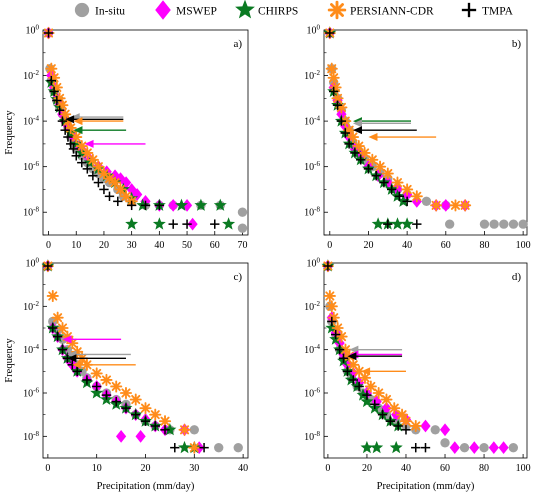 The height and width of the screenshot is (504, 550). What do you see at coordinates (82, 10) in the screenshot?
I see `legend-marker-in-situ` at bounding box center [82, 10].